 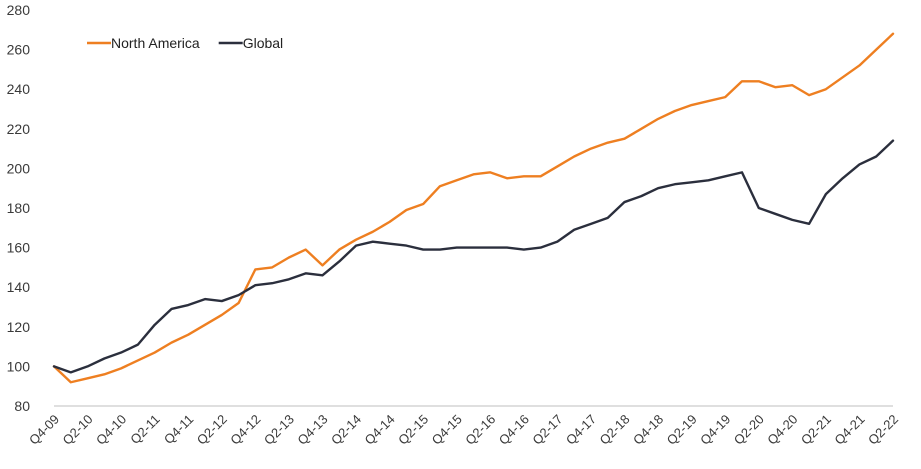 I want to click on x-tick-label: Q2-18, so click(x=614, y=430).